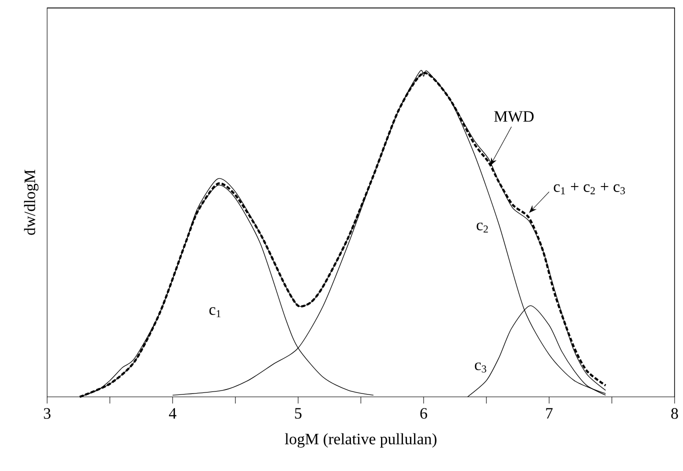 The image size is (683, 471). What do you see at coordinates (47, 413) in the screenshot?
I see `x-tick-label: 3` at bounding box center [47, 413].